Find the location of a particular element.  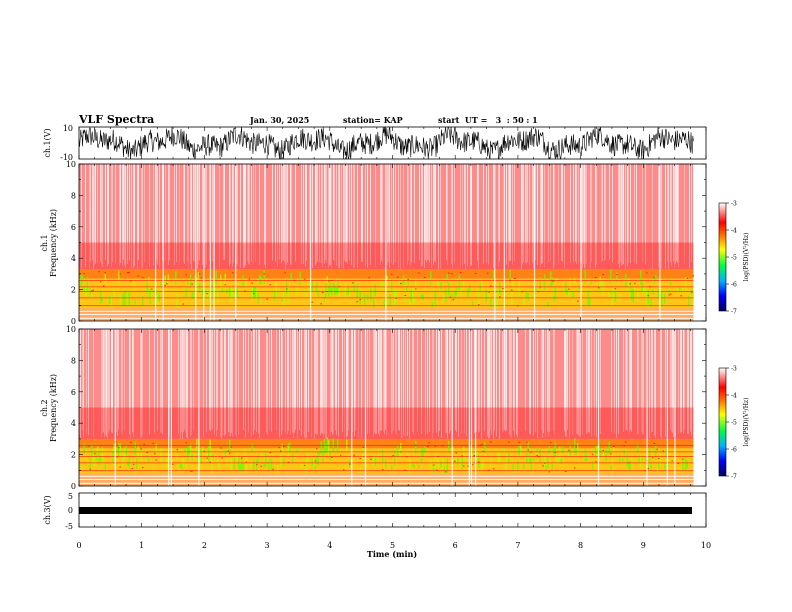

colorbar-tick-label: -6 is located at coordinates (734, 285).